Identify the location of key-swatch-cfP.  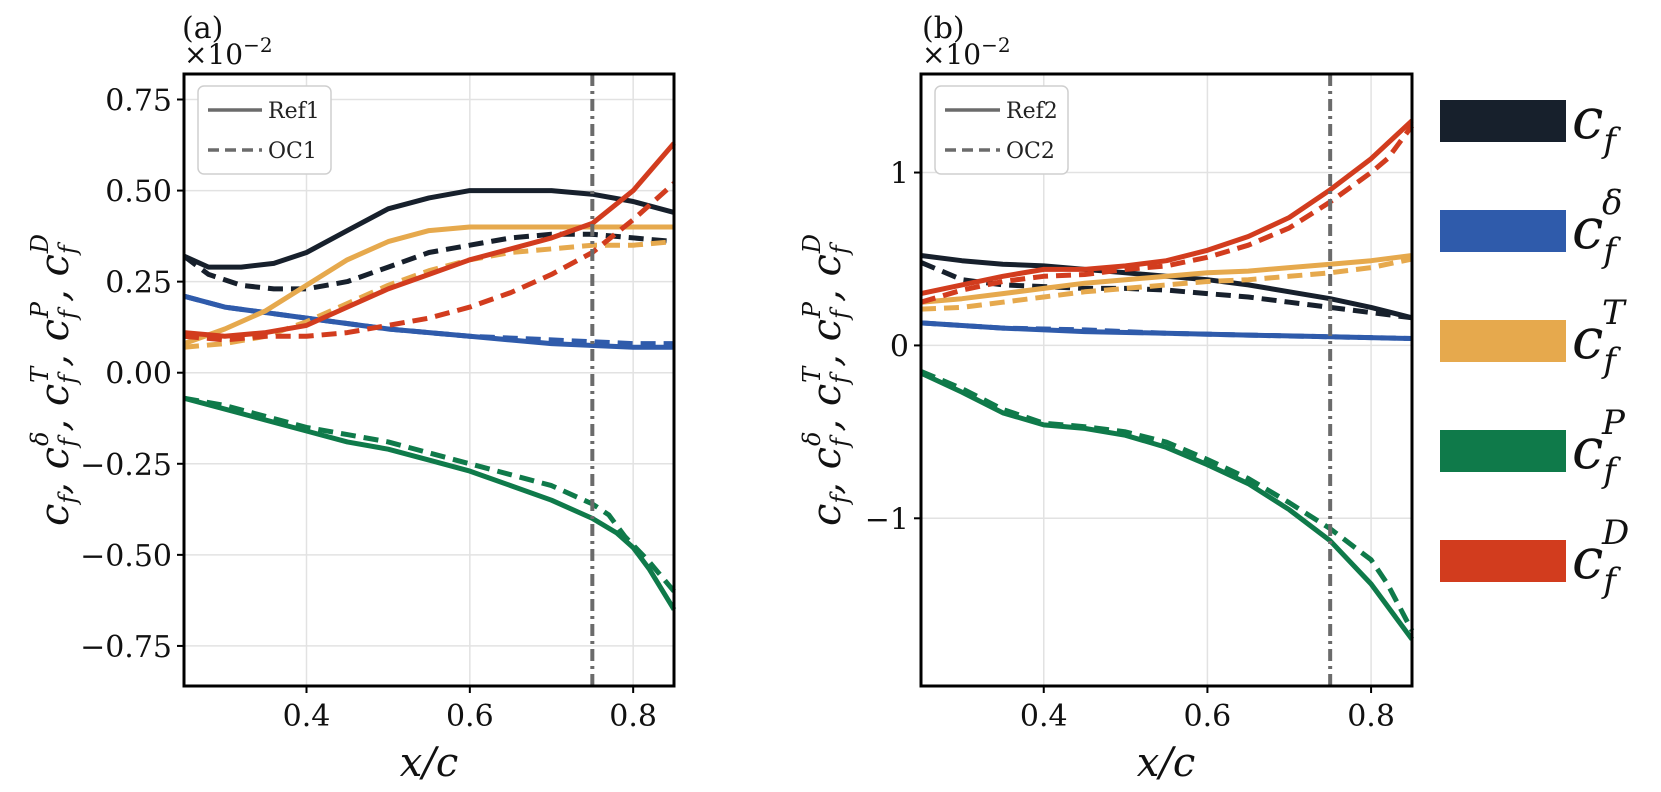
(1503, 451).